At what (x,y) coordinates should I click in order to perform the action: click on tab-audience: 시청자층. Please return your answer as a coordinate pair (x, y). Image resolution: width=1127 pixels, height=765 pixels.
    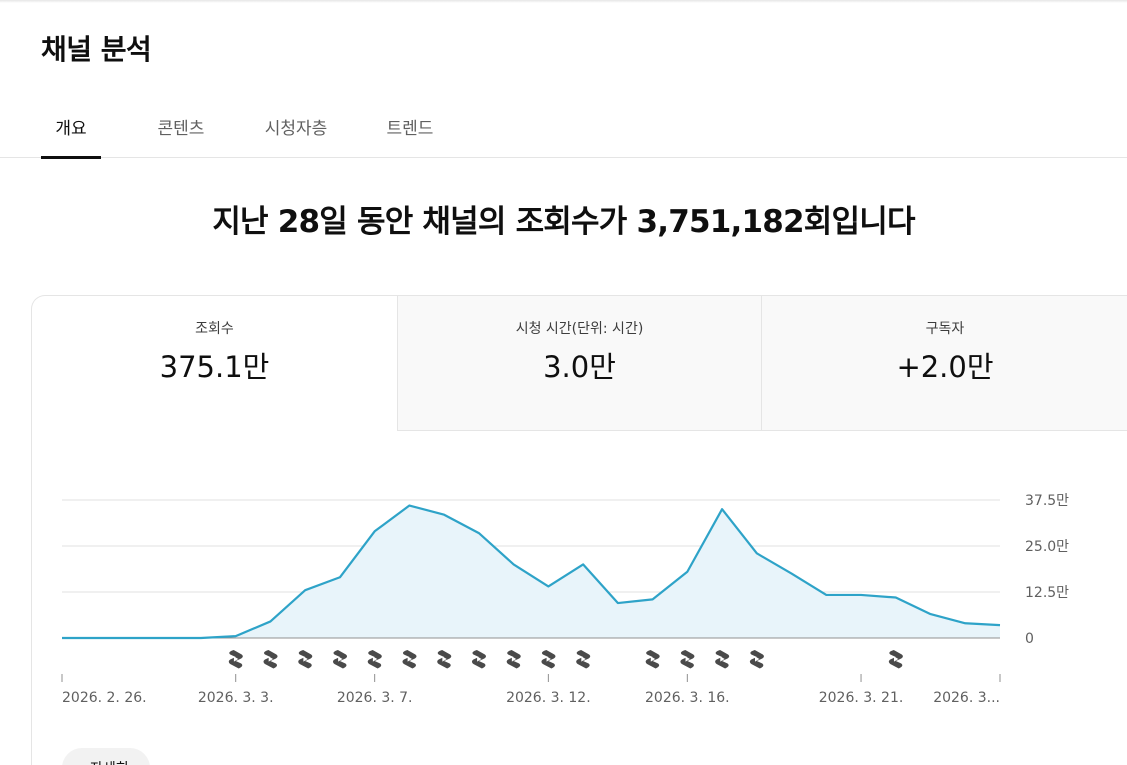
    Looking at the image, I should click on (296, 129).